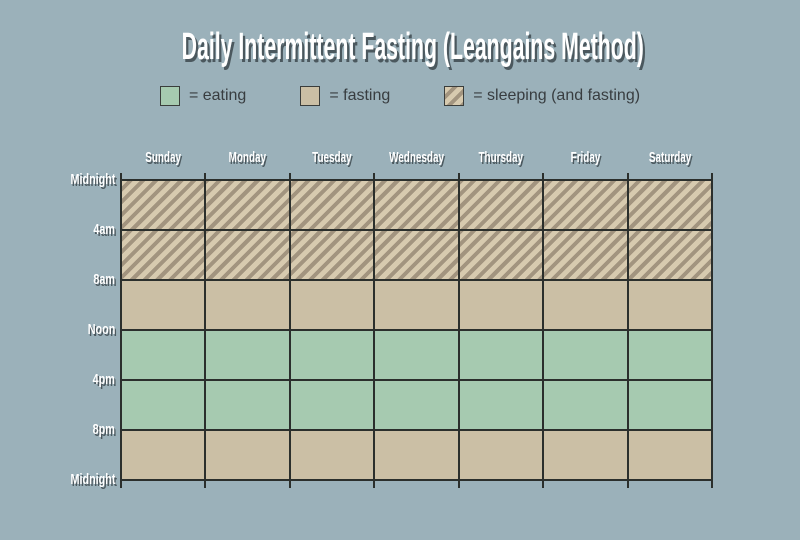 The height and width of the screenshot is (540, 800). What do you see at coordinates (454, 96) in the screenshot?
I see `sleeping-hatch-swatch-icon` at bounding box center [454, 96].